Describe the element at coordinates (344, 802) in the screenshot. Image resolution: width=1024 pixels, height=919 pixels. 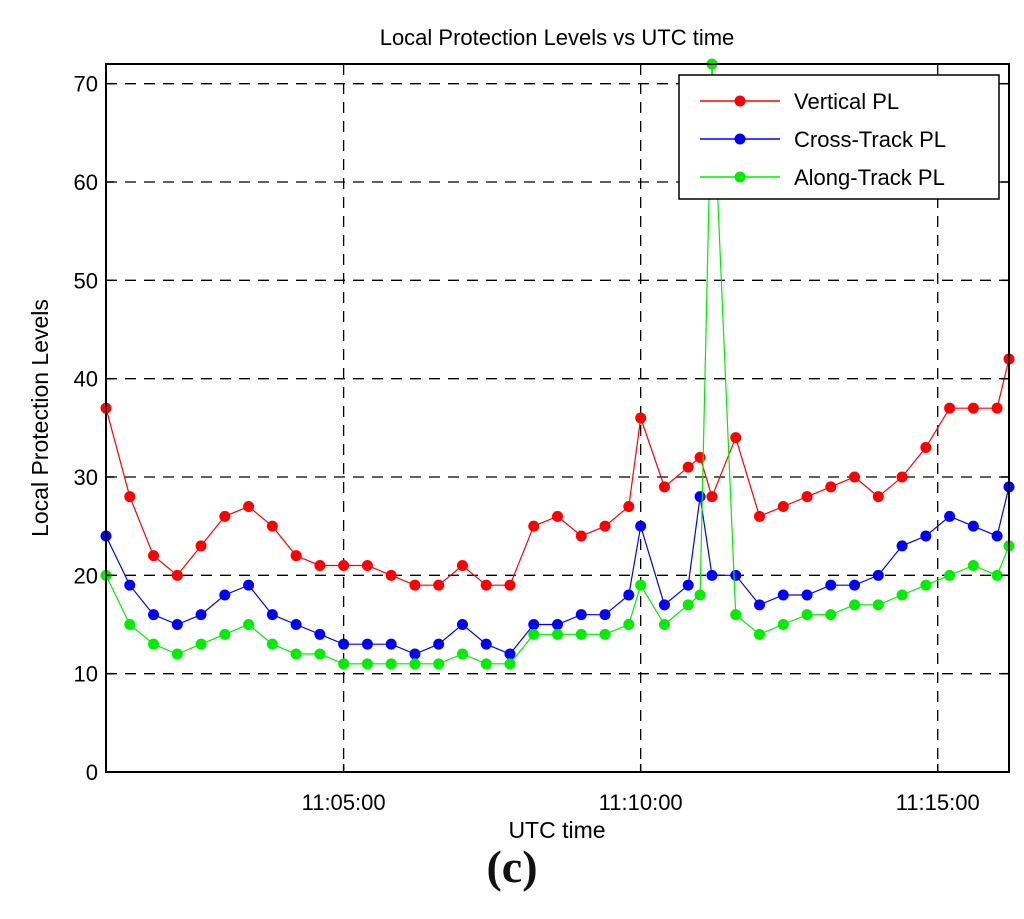
I see `x-tick-label: 11:05:00` at that location.